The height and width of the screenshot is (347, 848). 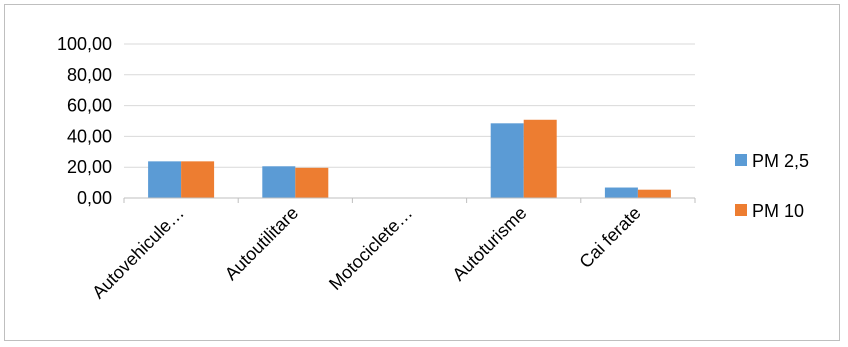 I want to click on x-axis, so click(x=409, y=200).